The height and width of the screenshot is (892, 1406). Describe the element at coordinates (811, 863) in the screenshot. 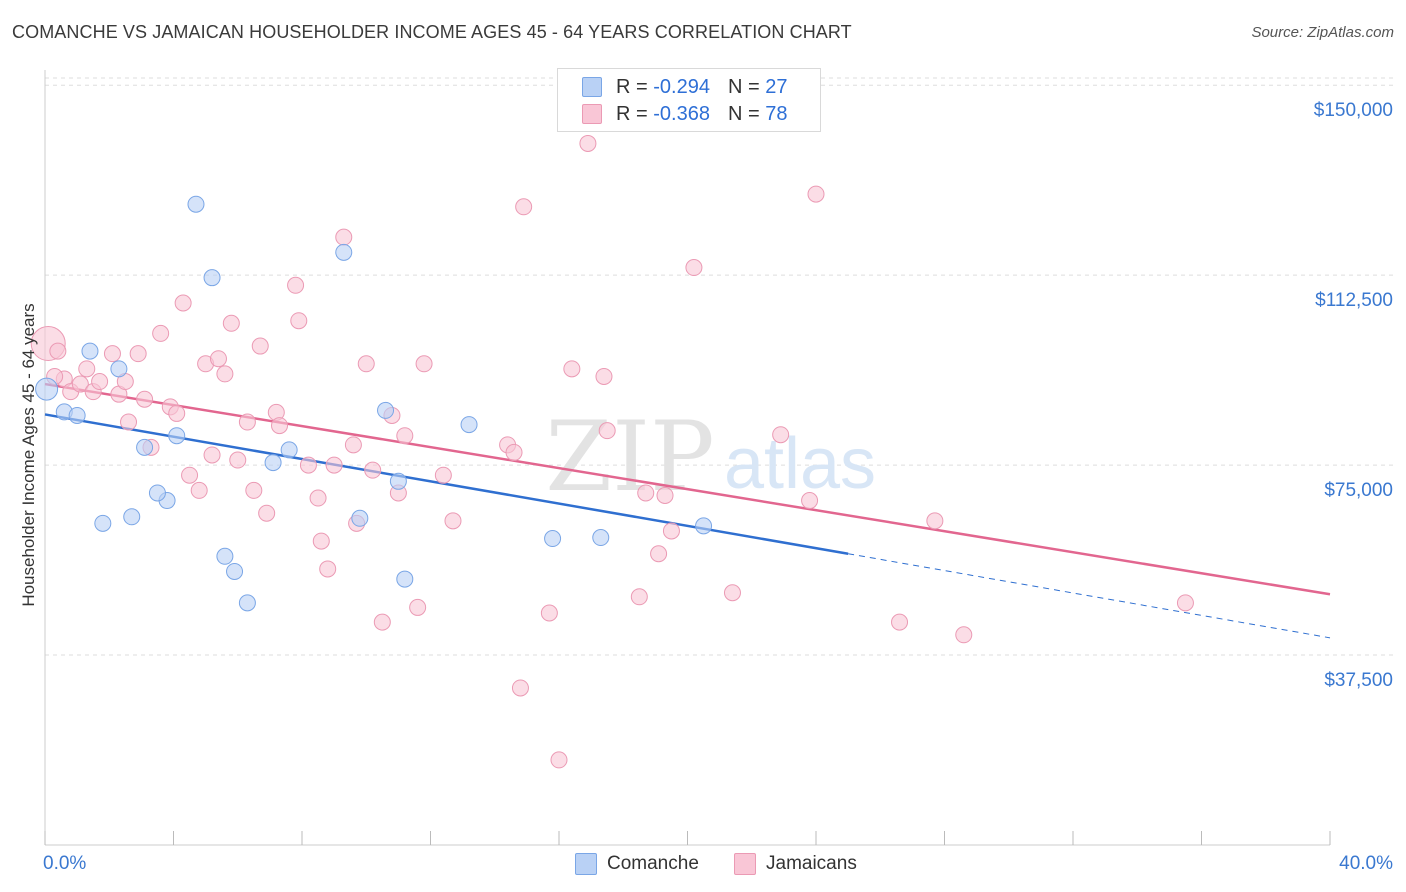

I see `legend-label-jamaicans: Jamaicans` at that location.